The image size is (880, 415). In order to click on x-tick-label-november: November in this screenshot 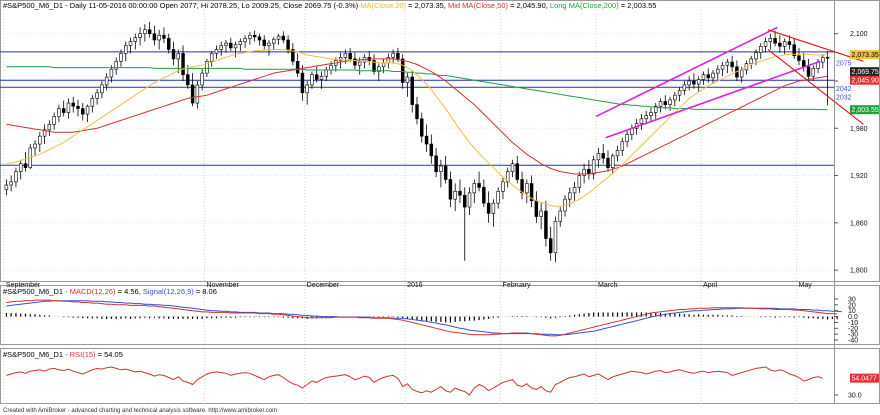, I will do `click(223, 285)`.